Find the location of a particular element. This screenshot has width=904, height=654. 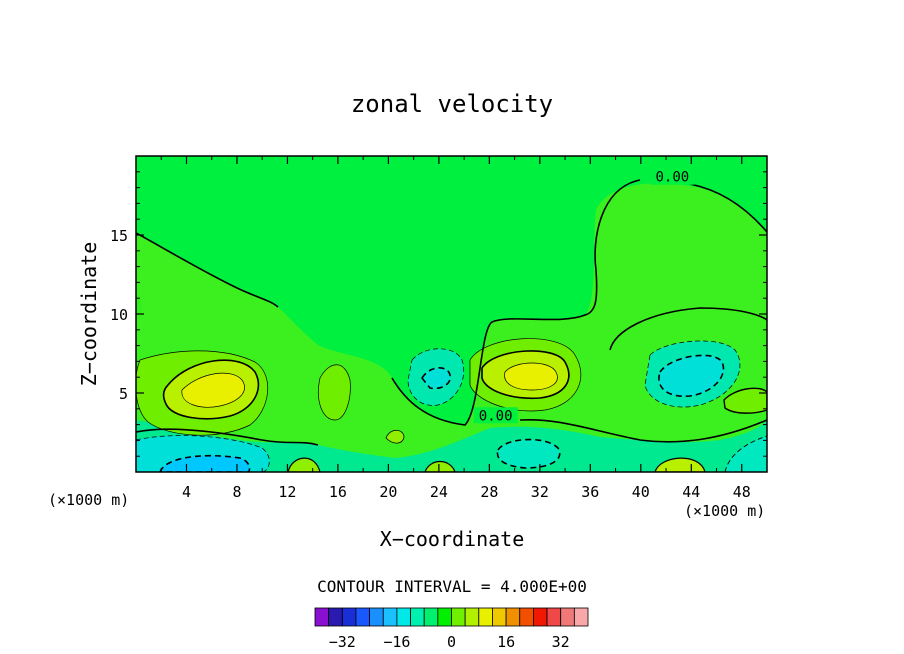

x-tick-label: 48 is located at coordinates (742, 492).